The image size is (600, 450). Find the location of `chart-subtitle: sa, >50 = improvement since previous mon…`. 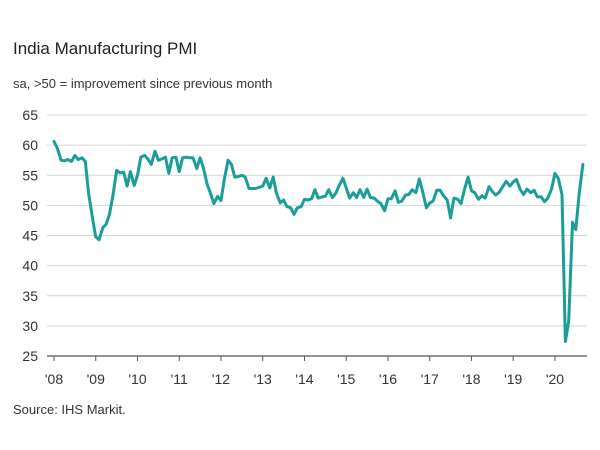

chart-subtitle: sa, >50 = improvement since previous mon… is located at coordinates (143, 83).